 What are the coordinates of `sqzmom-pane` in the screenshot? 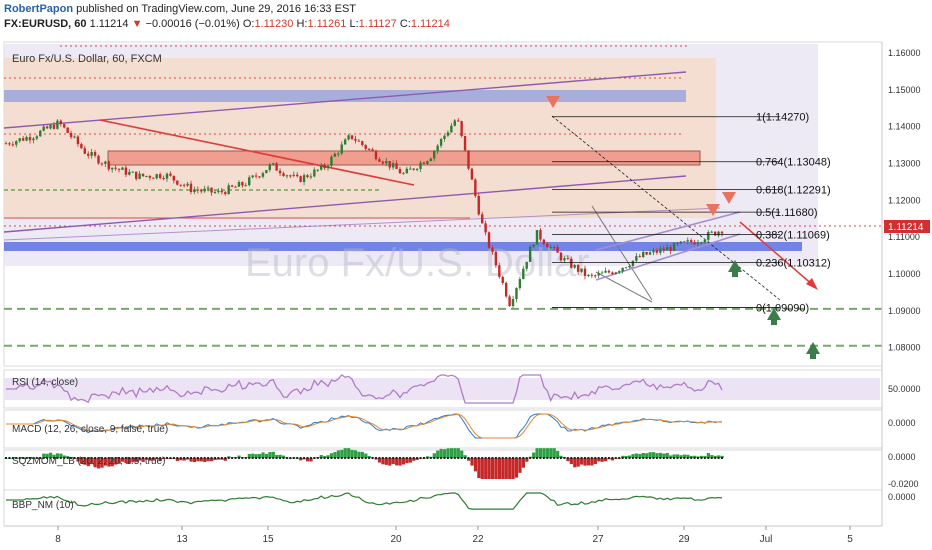 It's located at (443, 470).